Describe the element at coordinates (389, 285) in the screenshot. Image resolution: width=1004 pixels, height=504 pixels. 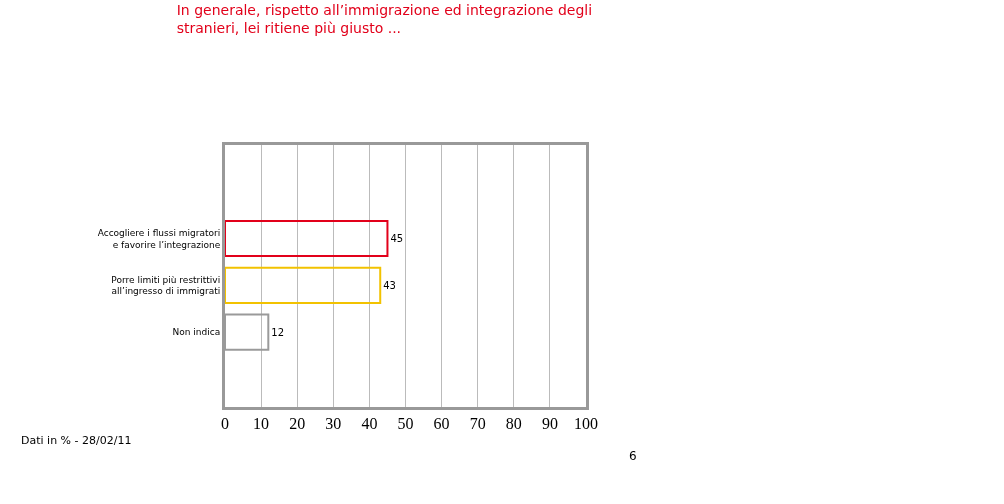
I see `data-label: 43` at that location.